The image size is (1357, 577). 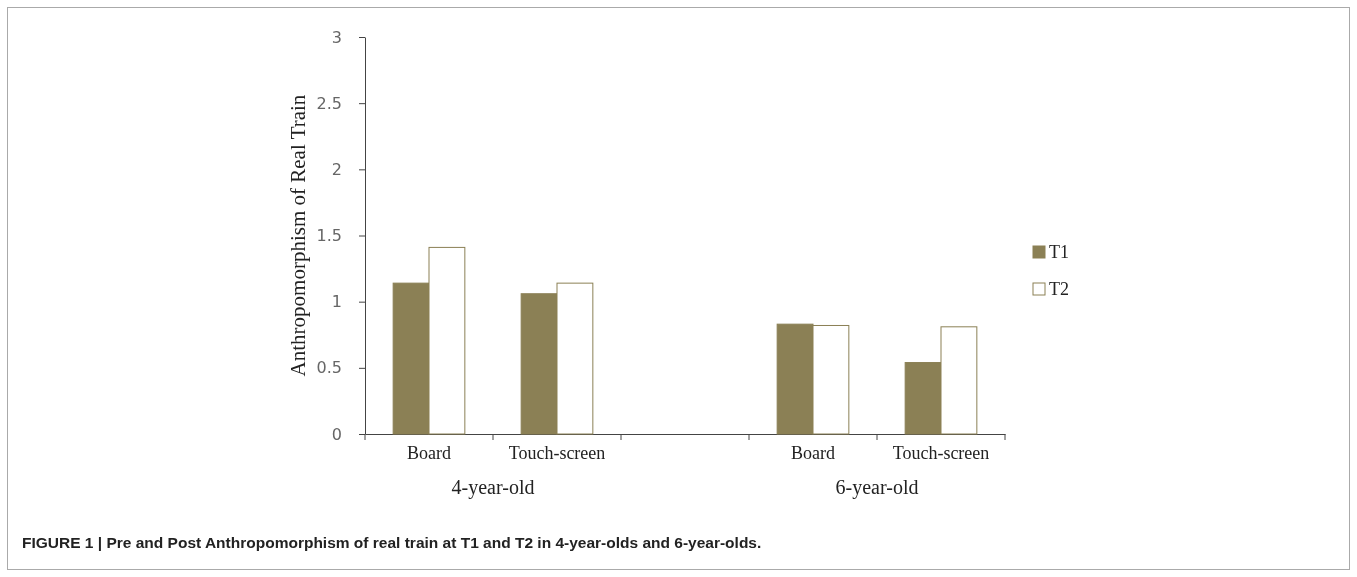 What do you see at coordinates (336, 434) in the screenshot?
I see `y-tick-label: 0` at bounding box center [336, 434].